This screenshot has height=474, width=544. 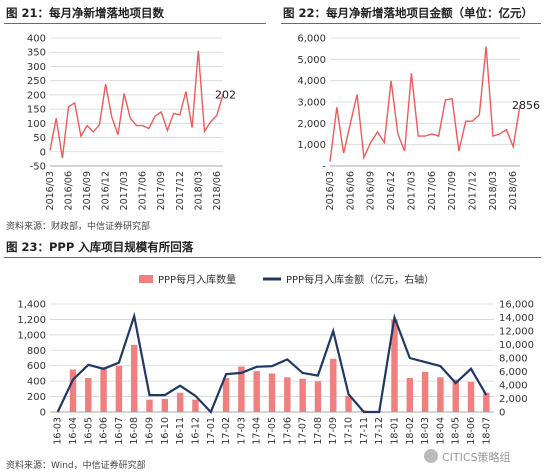 I want to click on fig23-x-tick-label: 16-10, so click(x=165, y=431).